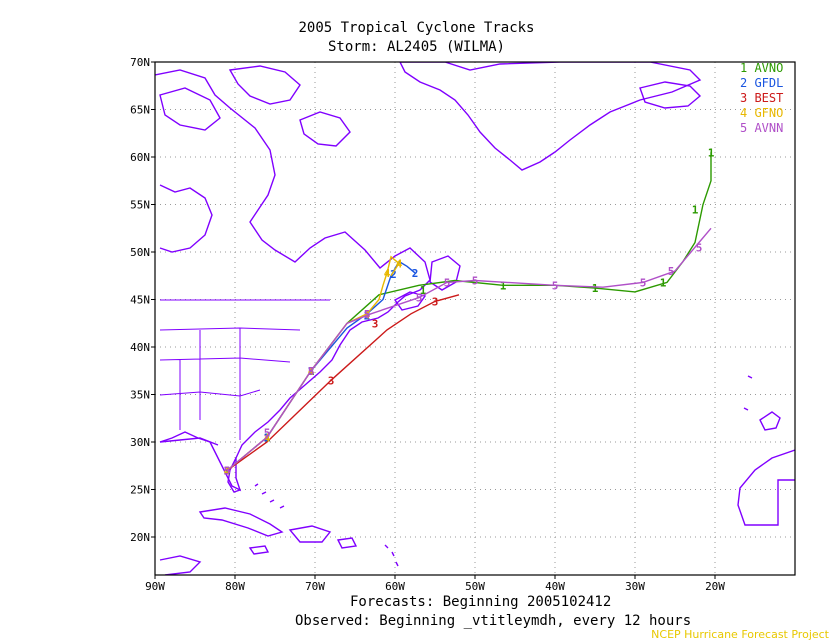  What do you see at coordinates (140, 347) in the screenshot?
I see `y-tick-label: 40N` at bounding box center [140, 347].